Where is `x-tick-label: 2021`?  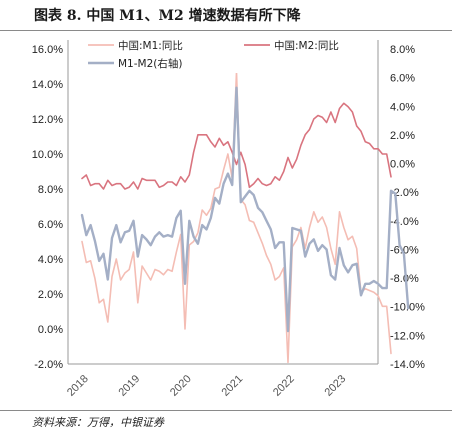
x-tick-label: 2021 is located at coordinates (232, 386).